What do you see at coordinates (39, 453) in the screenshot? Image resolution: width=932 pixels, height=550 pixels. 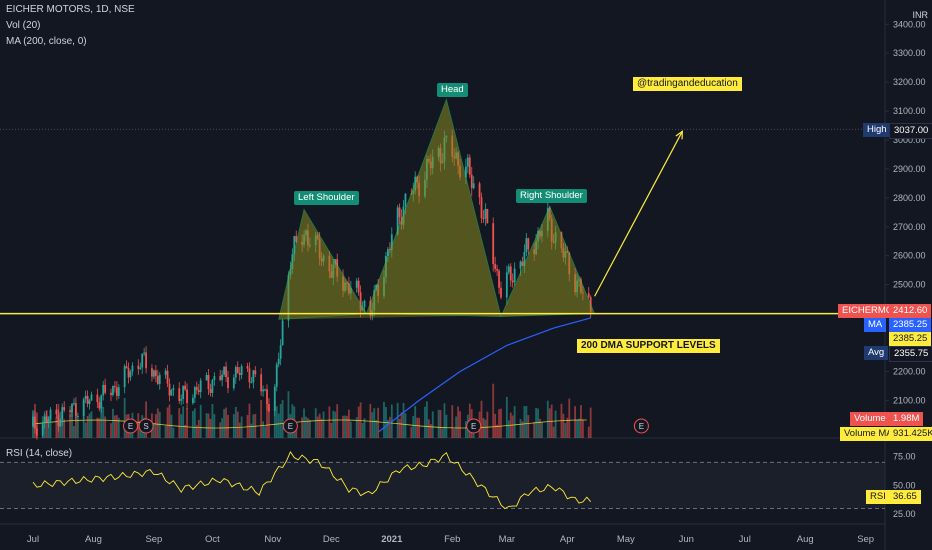 I see `rsi-legend: RSI (14, close)` at bounding box center [39, 453].